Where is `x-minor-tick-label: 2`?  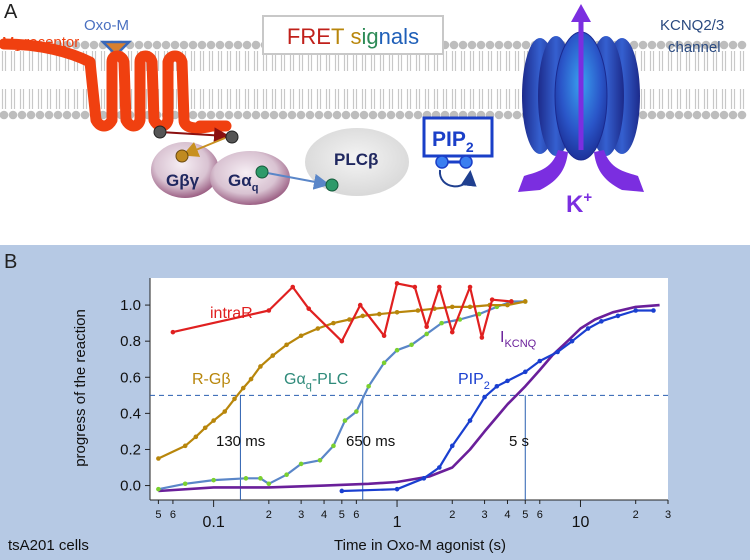
x-minor-tick-label: 2 is located at coordinates (636, 515).